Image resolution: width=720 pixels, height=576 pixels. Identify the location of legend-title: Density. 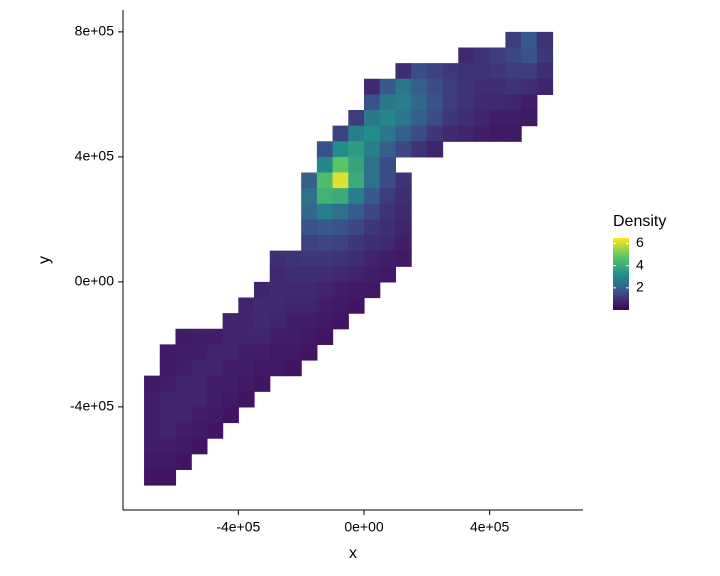
(639, 221).